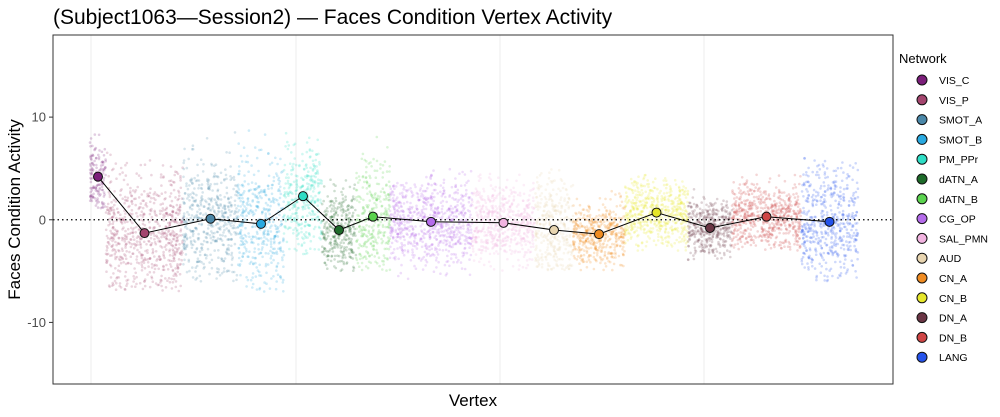  What do you see at coordinates (363, 234) in the screenshot?
I see `point-dATN_B` at bounding box center [363, 234].